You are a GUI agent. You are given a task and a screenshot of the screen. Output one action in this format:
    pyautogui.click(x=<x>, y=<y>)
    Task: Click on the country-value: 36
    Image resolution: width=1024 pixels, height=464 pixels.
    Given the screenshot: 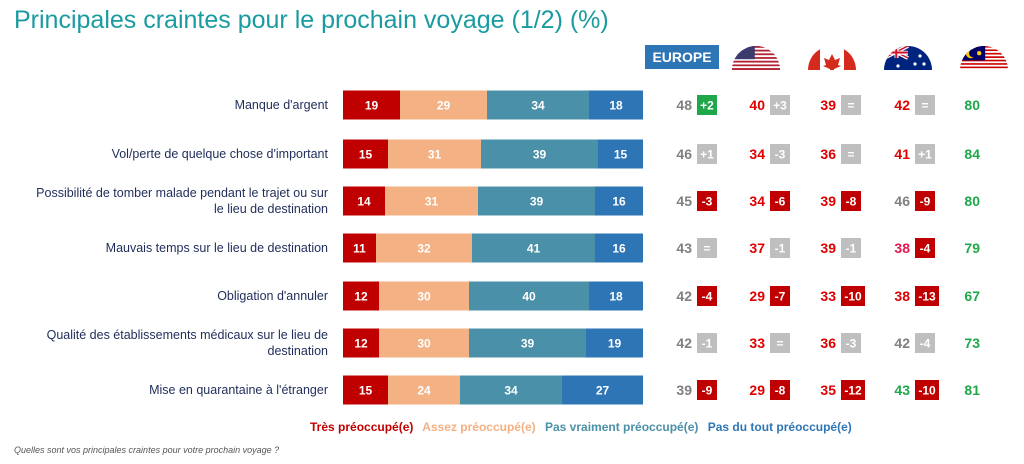 What is the action you would take?
    pyautogui.click(x=828, y=343)
    